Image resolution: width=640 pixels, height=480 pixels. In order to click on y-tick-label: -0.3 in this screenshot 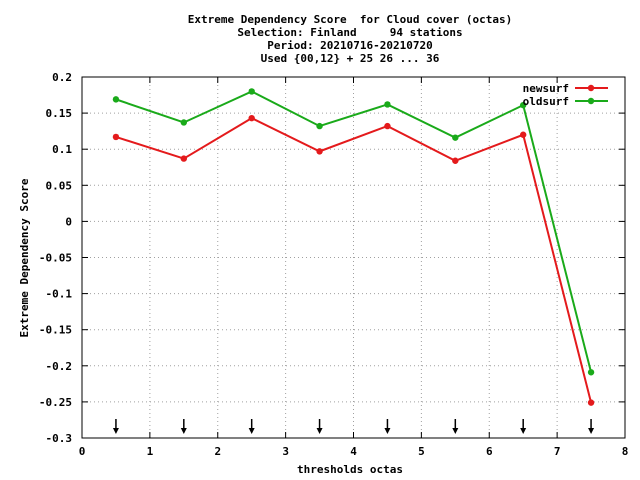, I will do `click(59, 438)`.